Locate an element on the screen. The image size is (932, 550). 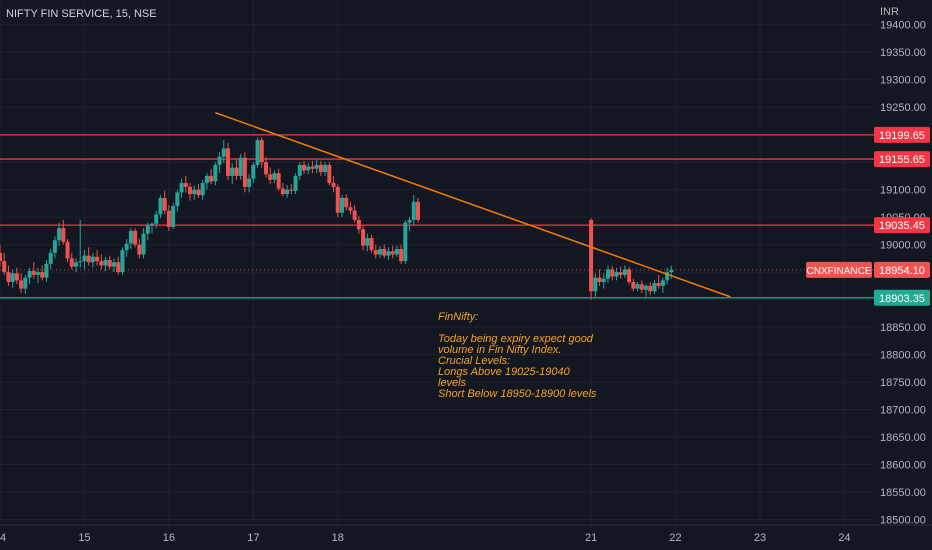
annotation-line-7: Short Below 18950-18900 levels is located at coordinates (517, 394).